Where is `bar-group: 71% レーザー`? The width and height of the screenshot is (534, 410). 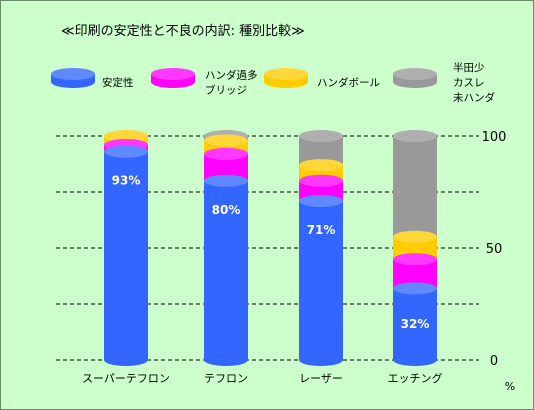 bar-group: 71% レーザー is located at coordinates (321, 257).